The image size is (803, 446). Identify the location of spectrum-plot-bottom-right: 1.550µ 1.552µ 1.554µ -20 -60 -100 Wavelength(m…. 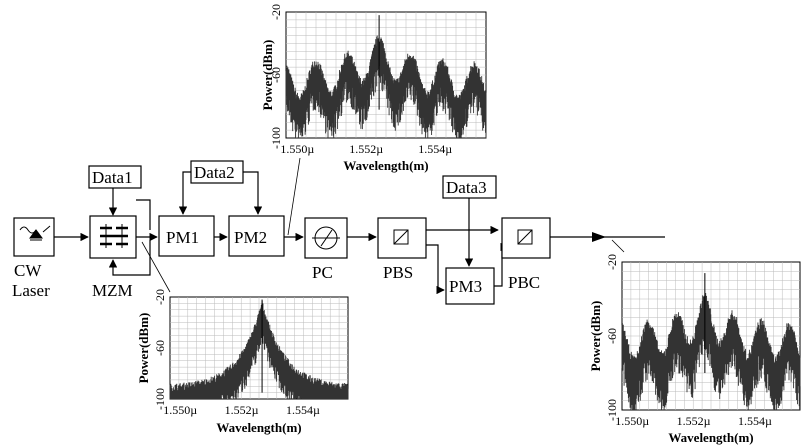
(694, 349).